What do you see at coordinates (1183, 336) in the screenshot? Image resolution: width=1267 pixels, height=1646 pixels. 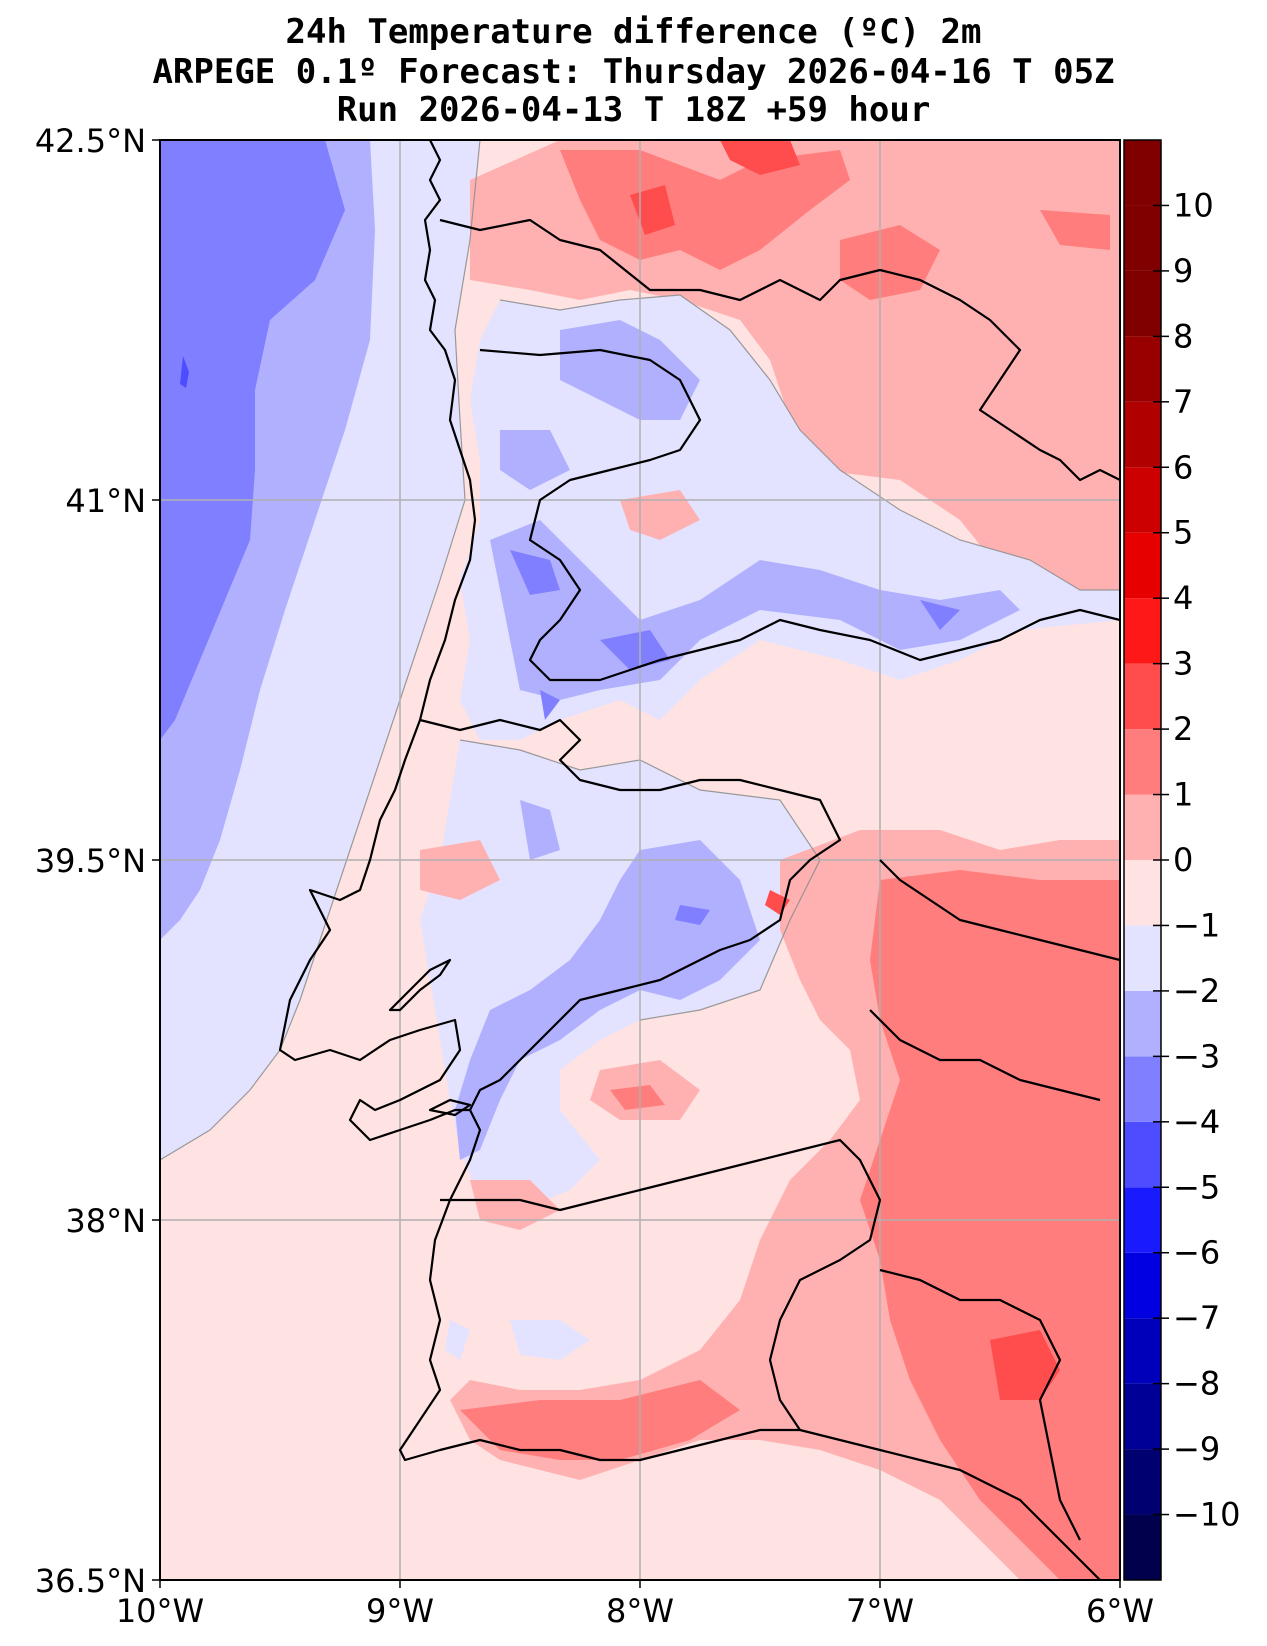 I see `colorbar-tick-label: 8` at bounding box center [1183, 336].